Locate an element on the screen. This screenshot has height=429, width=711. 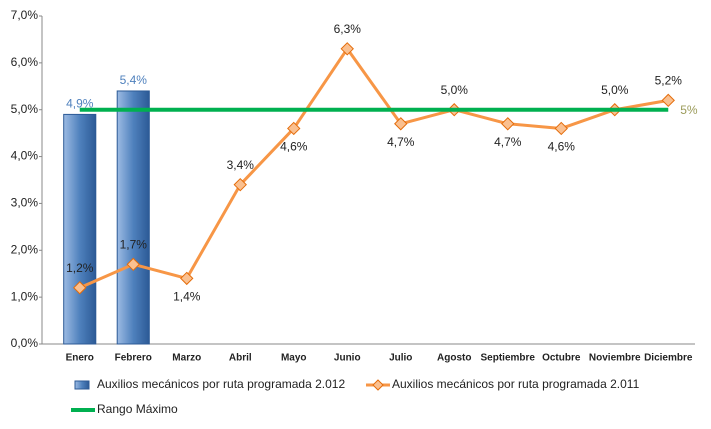
x-tick-label: Octubre is located at coordinates (561, 358).